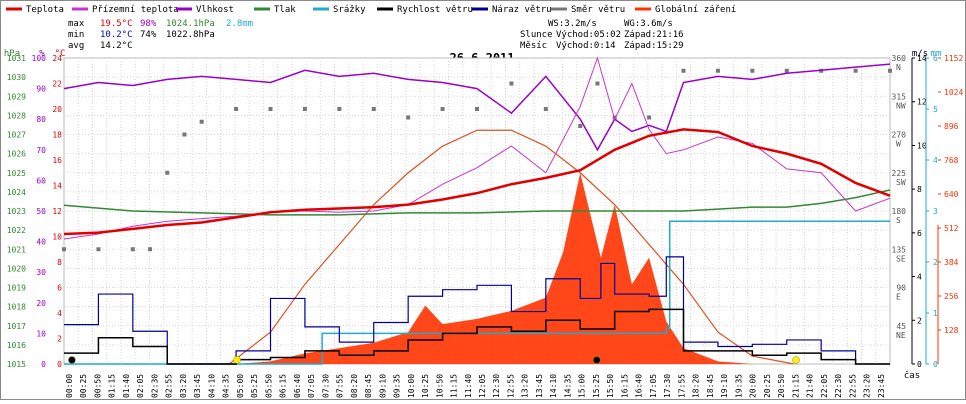  Describe the element at coordinates (41, 150) in the screenshot. I see `tick-percent: 70` at that location.